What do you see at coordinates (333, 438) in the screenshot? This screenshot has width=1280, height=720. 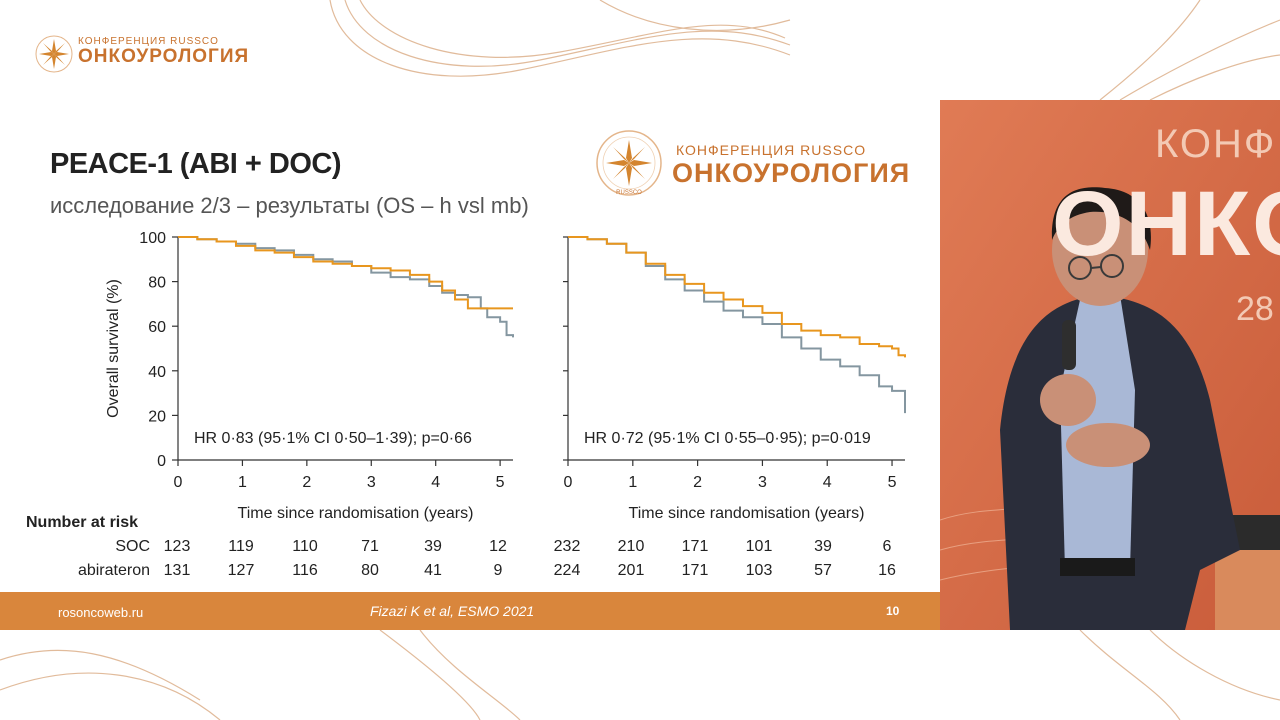 I see `hr-annotation: HR 0·83 (95·1% CI 0·50–1·39); p=0·66` at bounding box center [333, 438].